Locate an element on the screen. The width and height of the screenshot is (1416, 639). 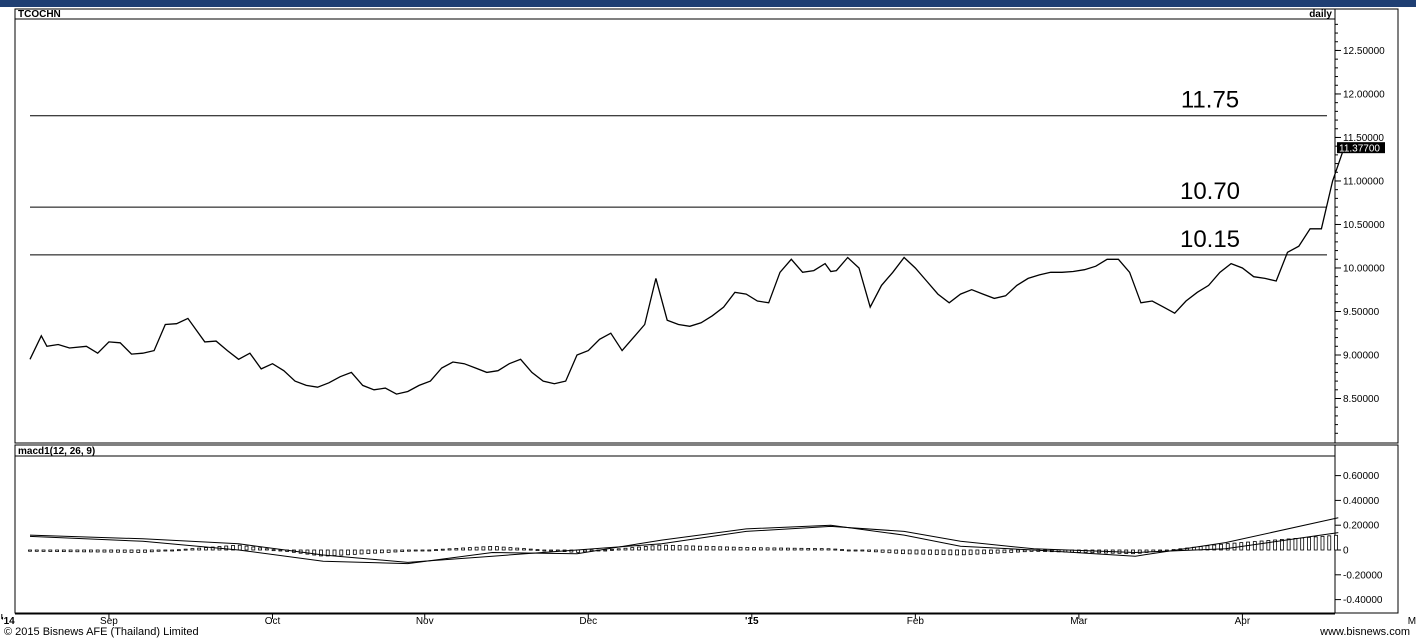
x-tick-label: Apr is located at coordinates (1243, 621).